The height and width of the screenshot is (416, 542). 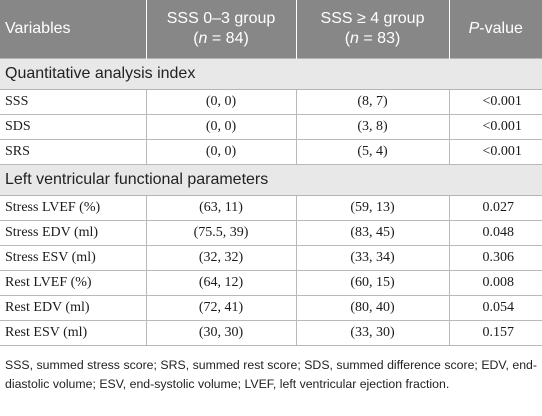 I want to click on header-group-low: SSS 0–3 group (n = 84), so click(x=221, y=29).